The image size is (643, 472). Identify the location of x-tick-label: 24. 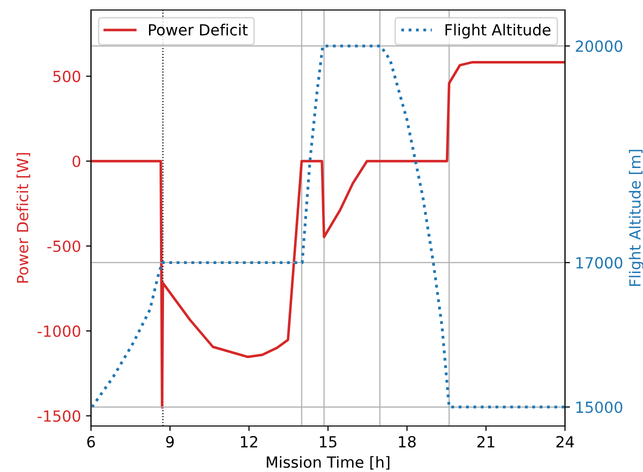
(565, 442).